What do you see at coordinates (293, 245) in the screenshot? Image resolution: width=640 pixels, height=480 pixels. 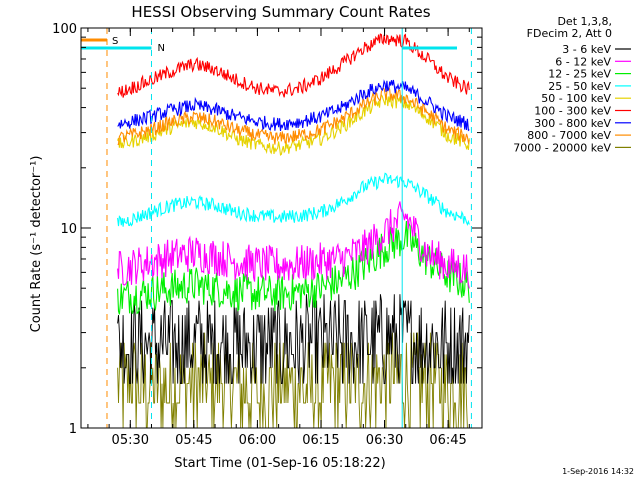 I see `series-line-6-12-kev` at bounding box center [293, 245].